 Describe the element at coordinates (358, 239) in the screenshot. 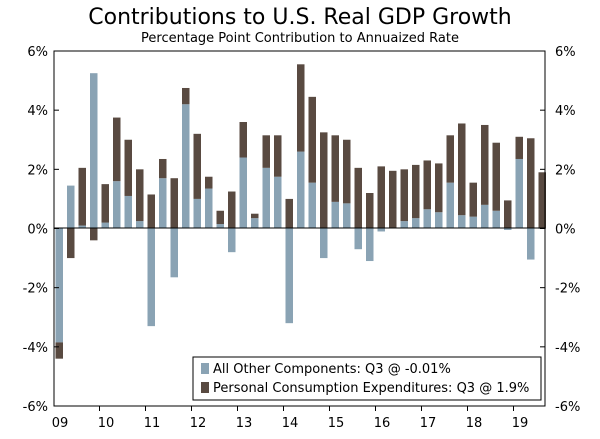

I see `bar-other-15Q3` at that location.